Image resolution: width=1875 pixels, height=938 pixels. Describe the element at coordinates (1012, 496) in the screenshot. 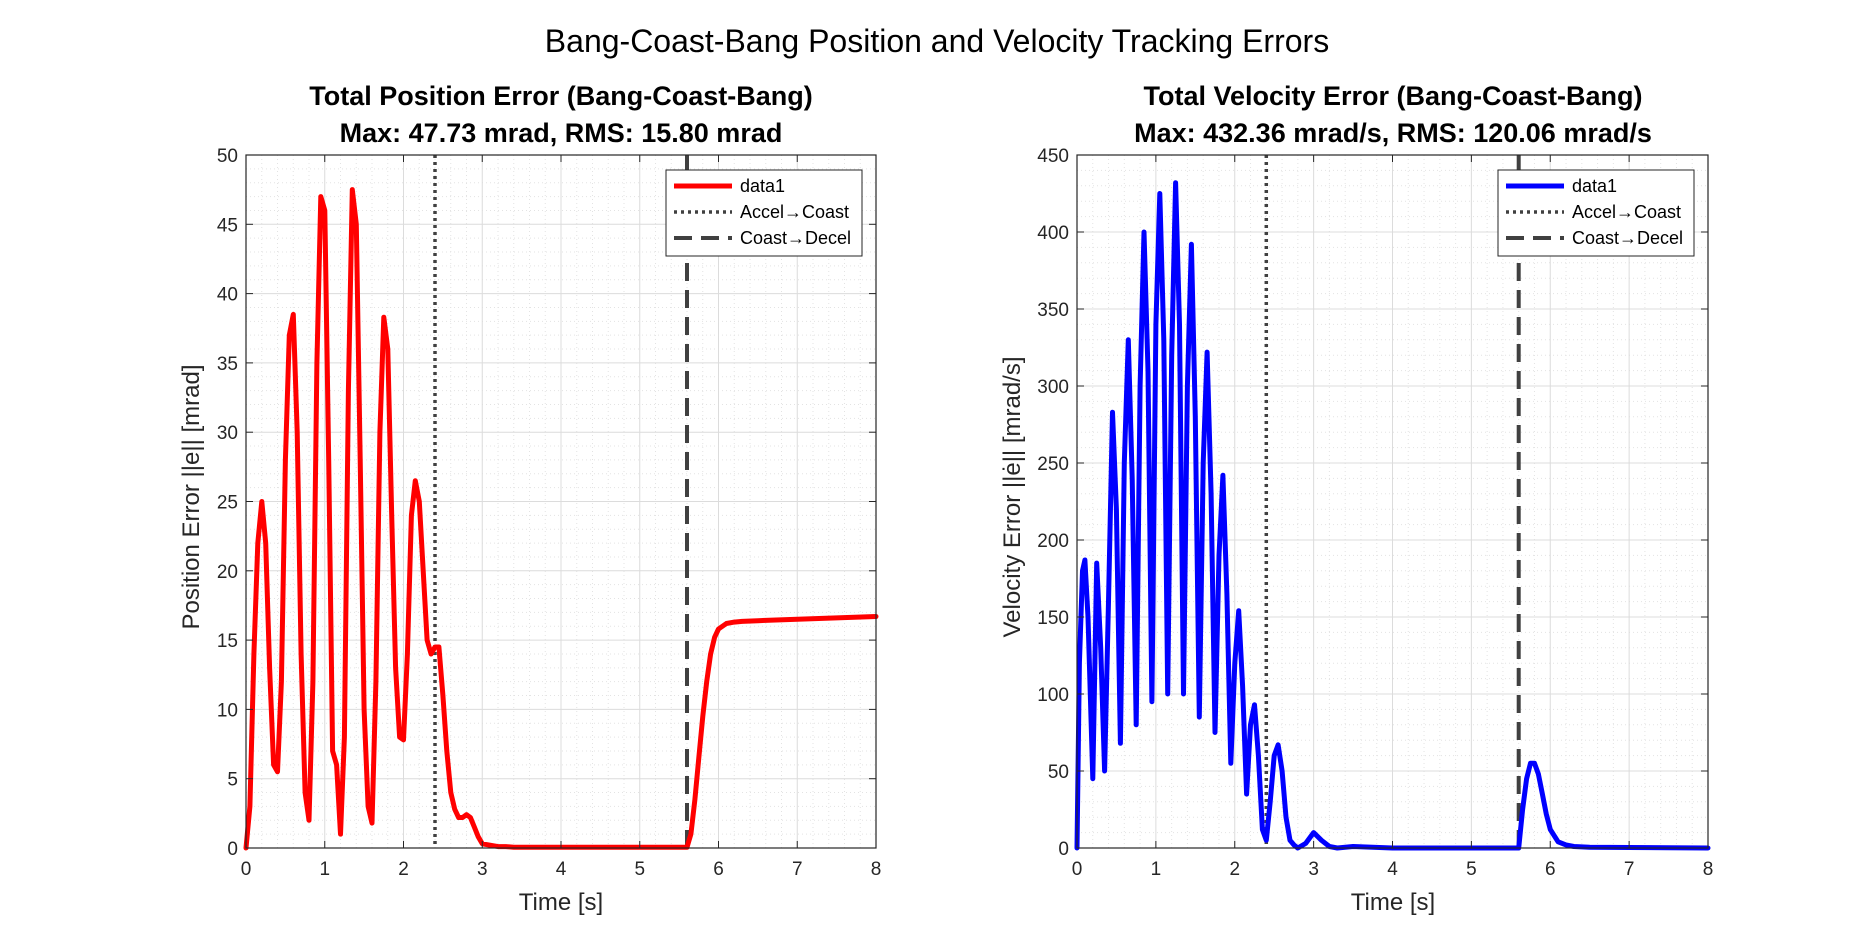

I see `velocity-y-axis-label: Velocity Error ||ė|| [mrad/s]` at that location.